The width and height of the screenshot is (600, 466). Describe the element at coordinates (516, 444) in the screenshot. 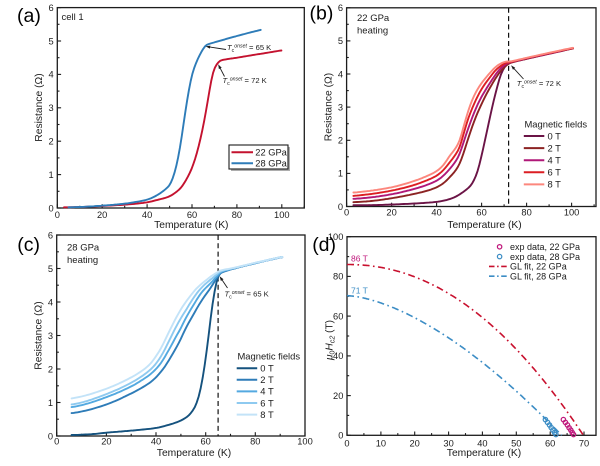

I see `svg-text: 50` at that location.